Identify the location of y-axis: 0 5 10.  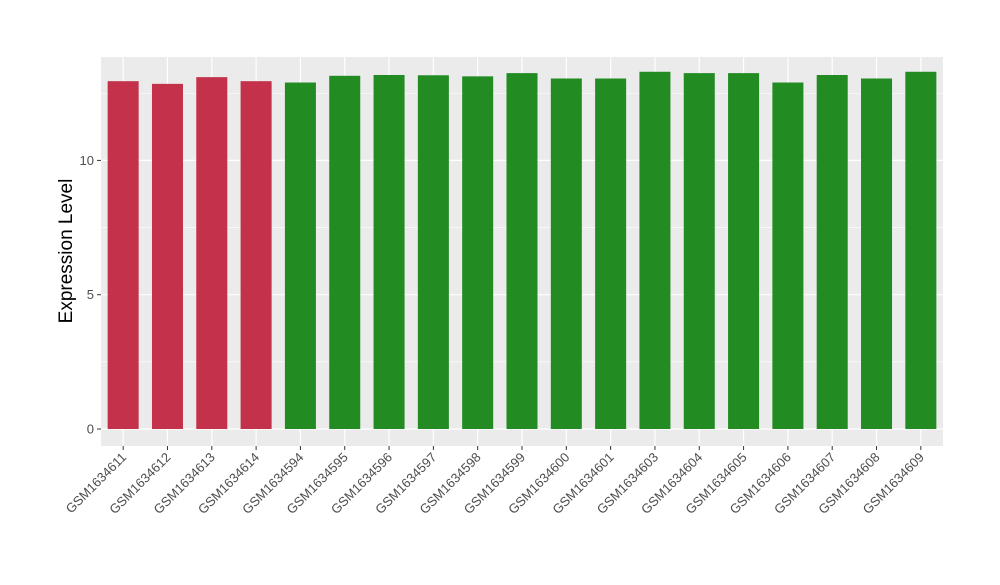
(90, 295).